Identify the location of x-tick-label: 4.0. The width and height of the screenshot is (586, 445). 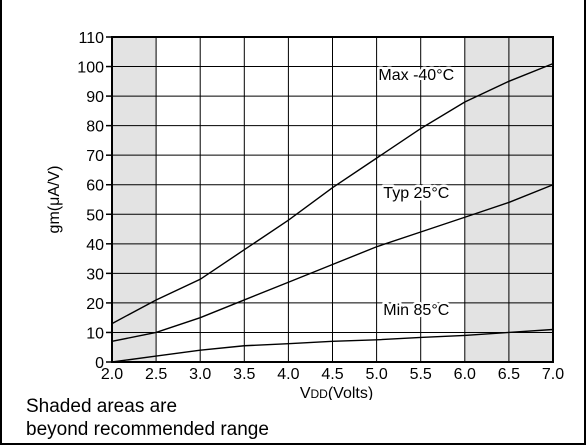
(288, 374).